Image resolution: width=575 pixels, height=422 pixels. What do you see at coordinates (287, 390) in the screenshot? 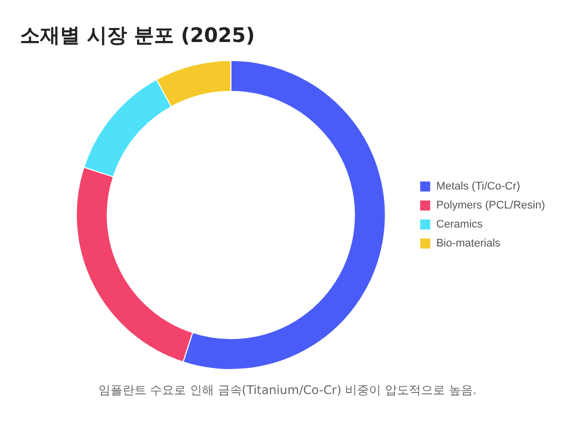
I see `text: 임플란트 수요로 인해 금속(Titanium/Co-Cr) 비중이 압도적으로 높음.` at bounding box center [287, 390].